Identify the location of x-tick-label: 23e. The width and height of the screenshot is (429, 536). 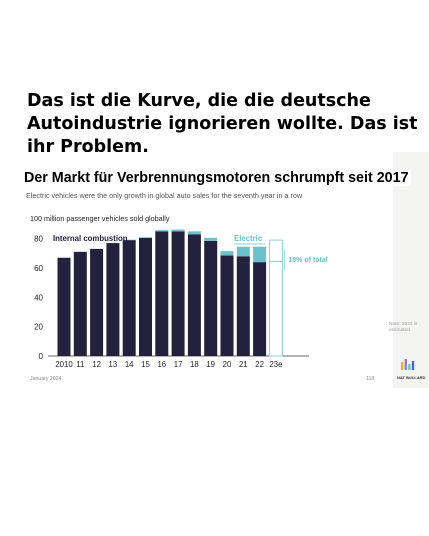
(275, 364).